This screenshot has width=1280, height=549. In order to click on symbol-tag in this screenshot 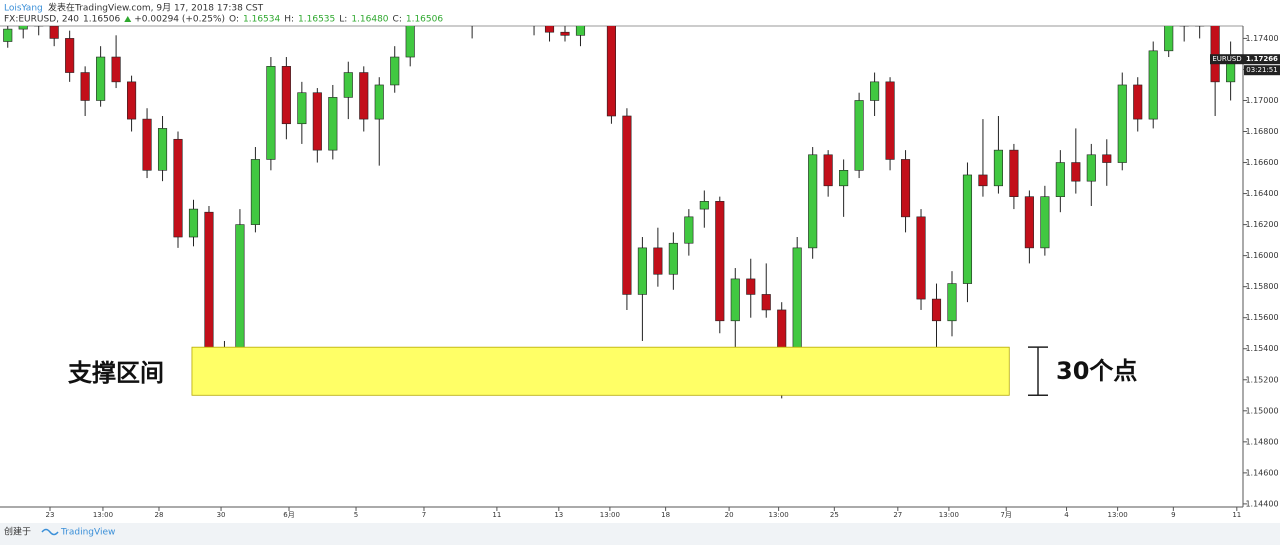, I will do `click(1227, 59)`.